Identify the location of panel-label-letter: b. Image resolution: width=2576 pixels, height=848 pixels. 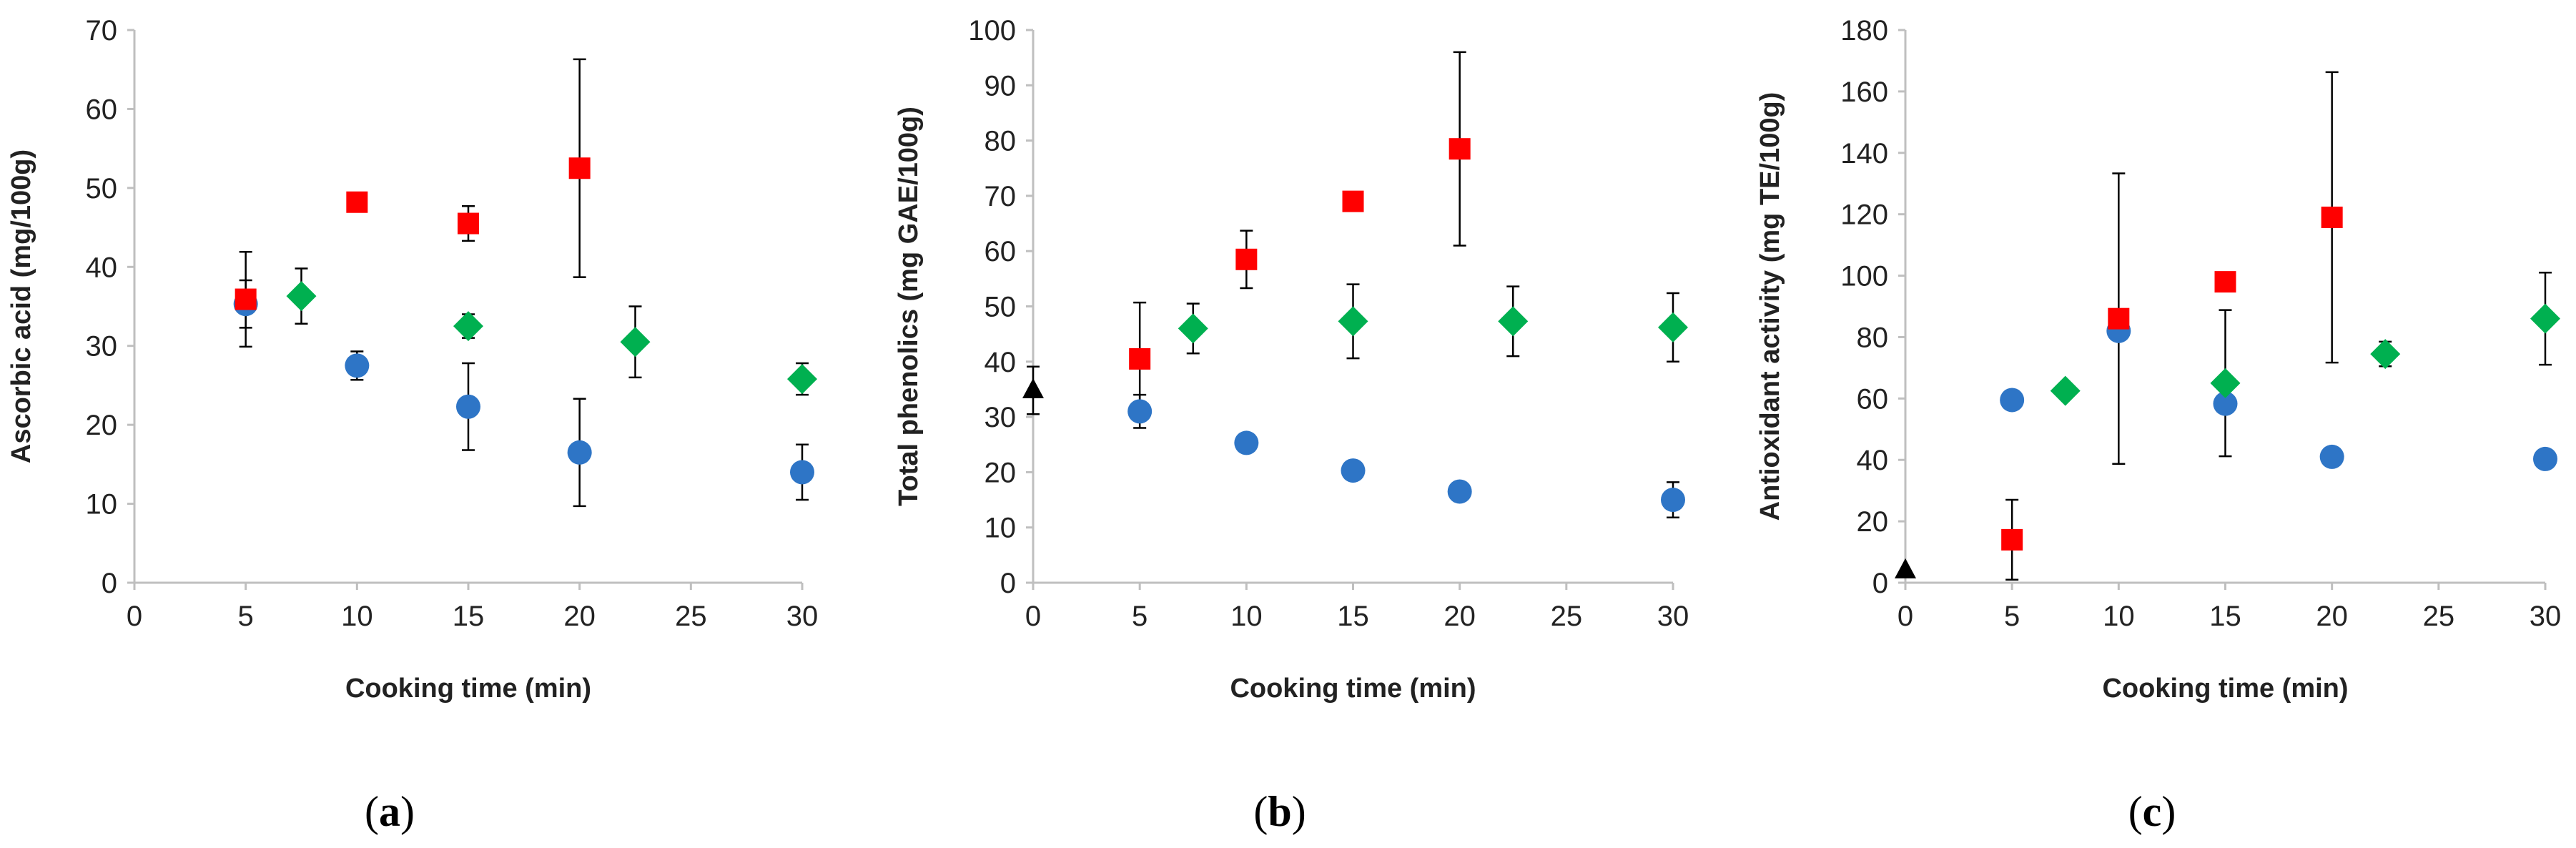
(1279, 812).